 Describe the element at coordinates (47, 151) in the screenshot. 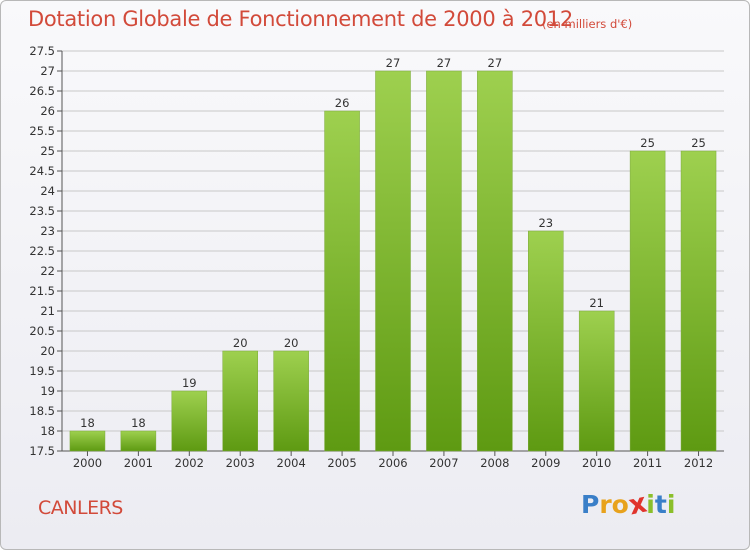

I see `y-tick-label: 25` at that location.